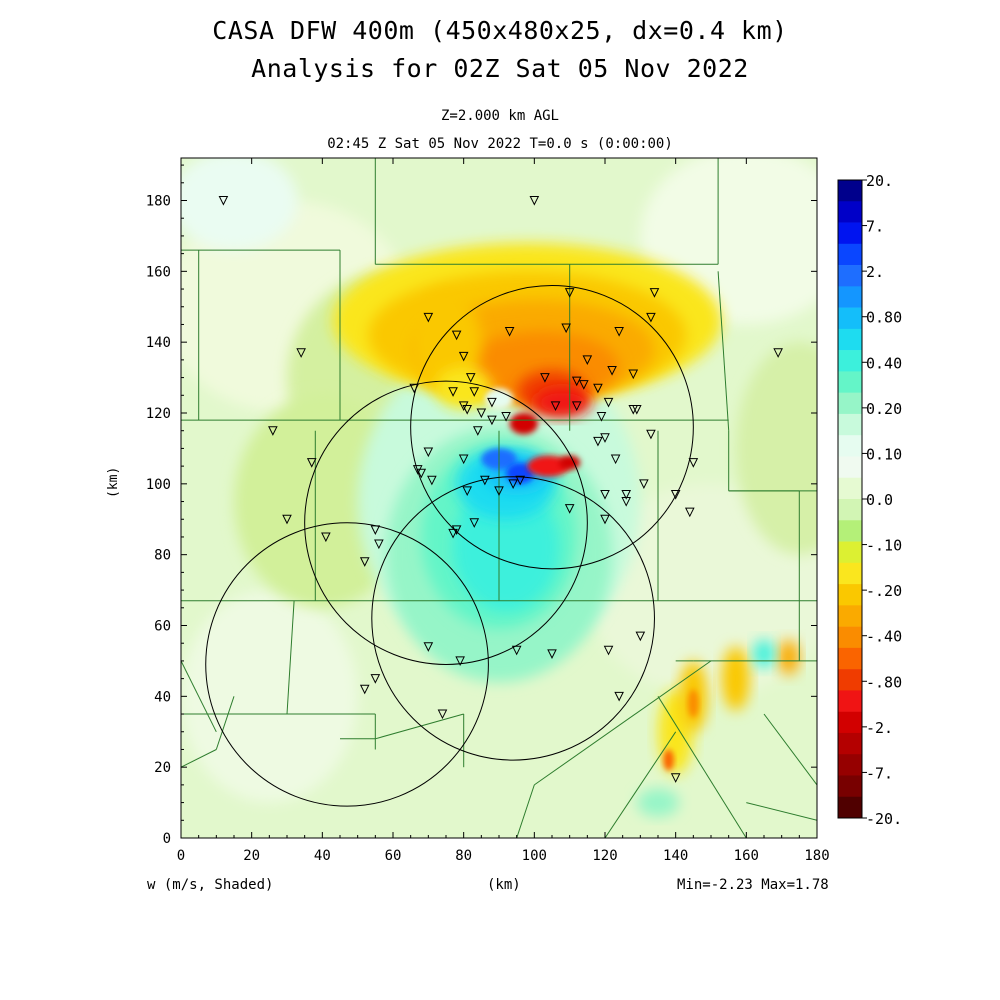  Describe the element at coordinates (675, 856) in the screenshot. I see `x-tick-label: 140` at that location.